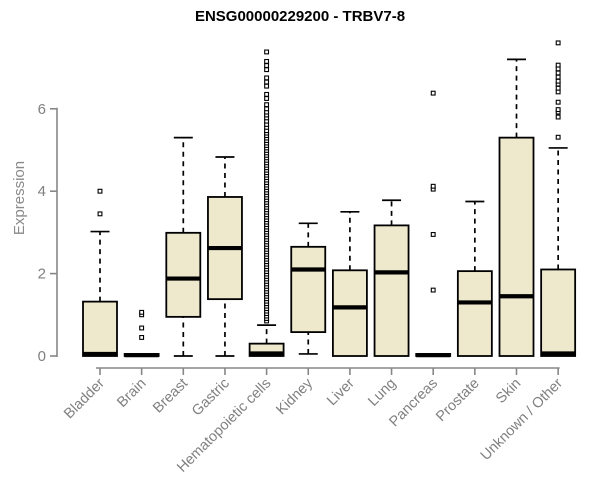  I want to click on box-group-skin, so click(516, 207).